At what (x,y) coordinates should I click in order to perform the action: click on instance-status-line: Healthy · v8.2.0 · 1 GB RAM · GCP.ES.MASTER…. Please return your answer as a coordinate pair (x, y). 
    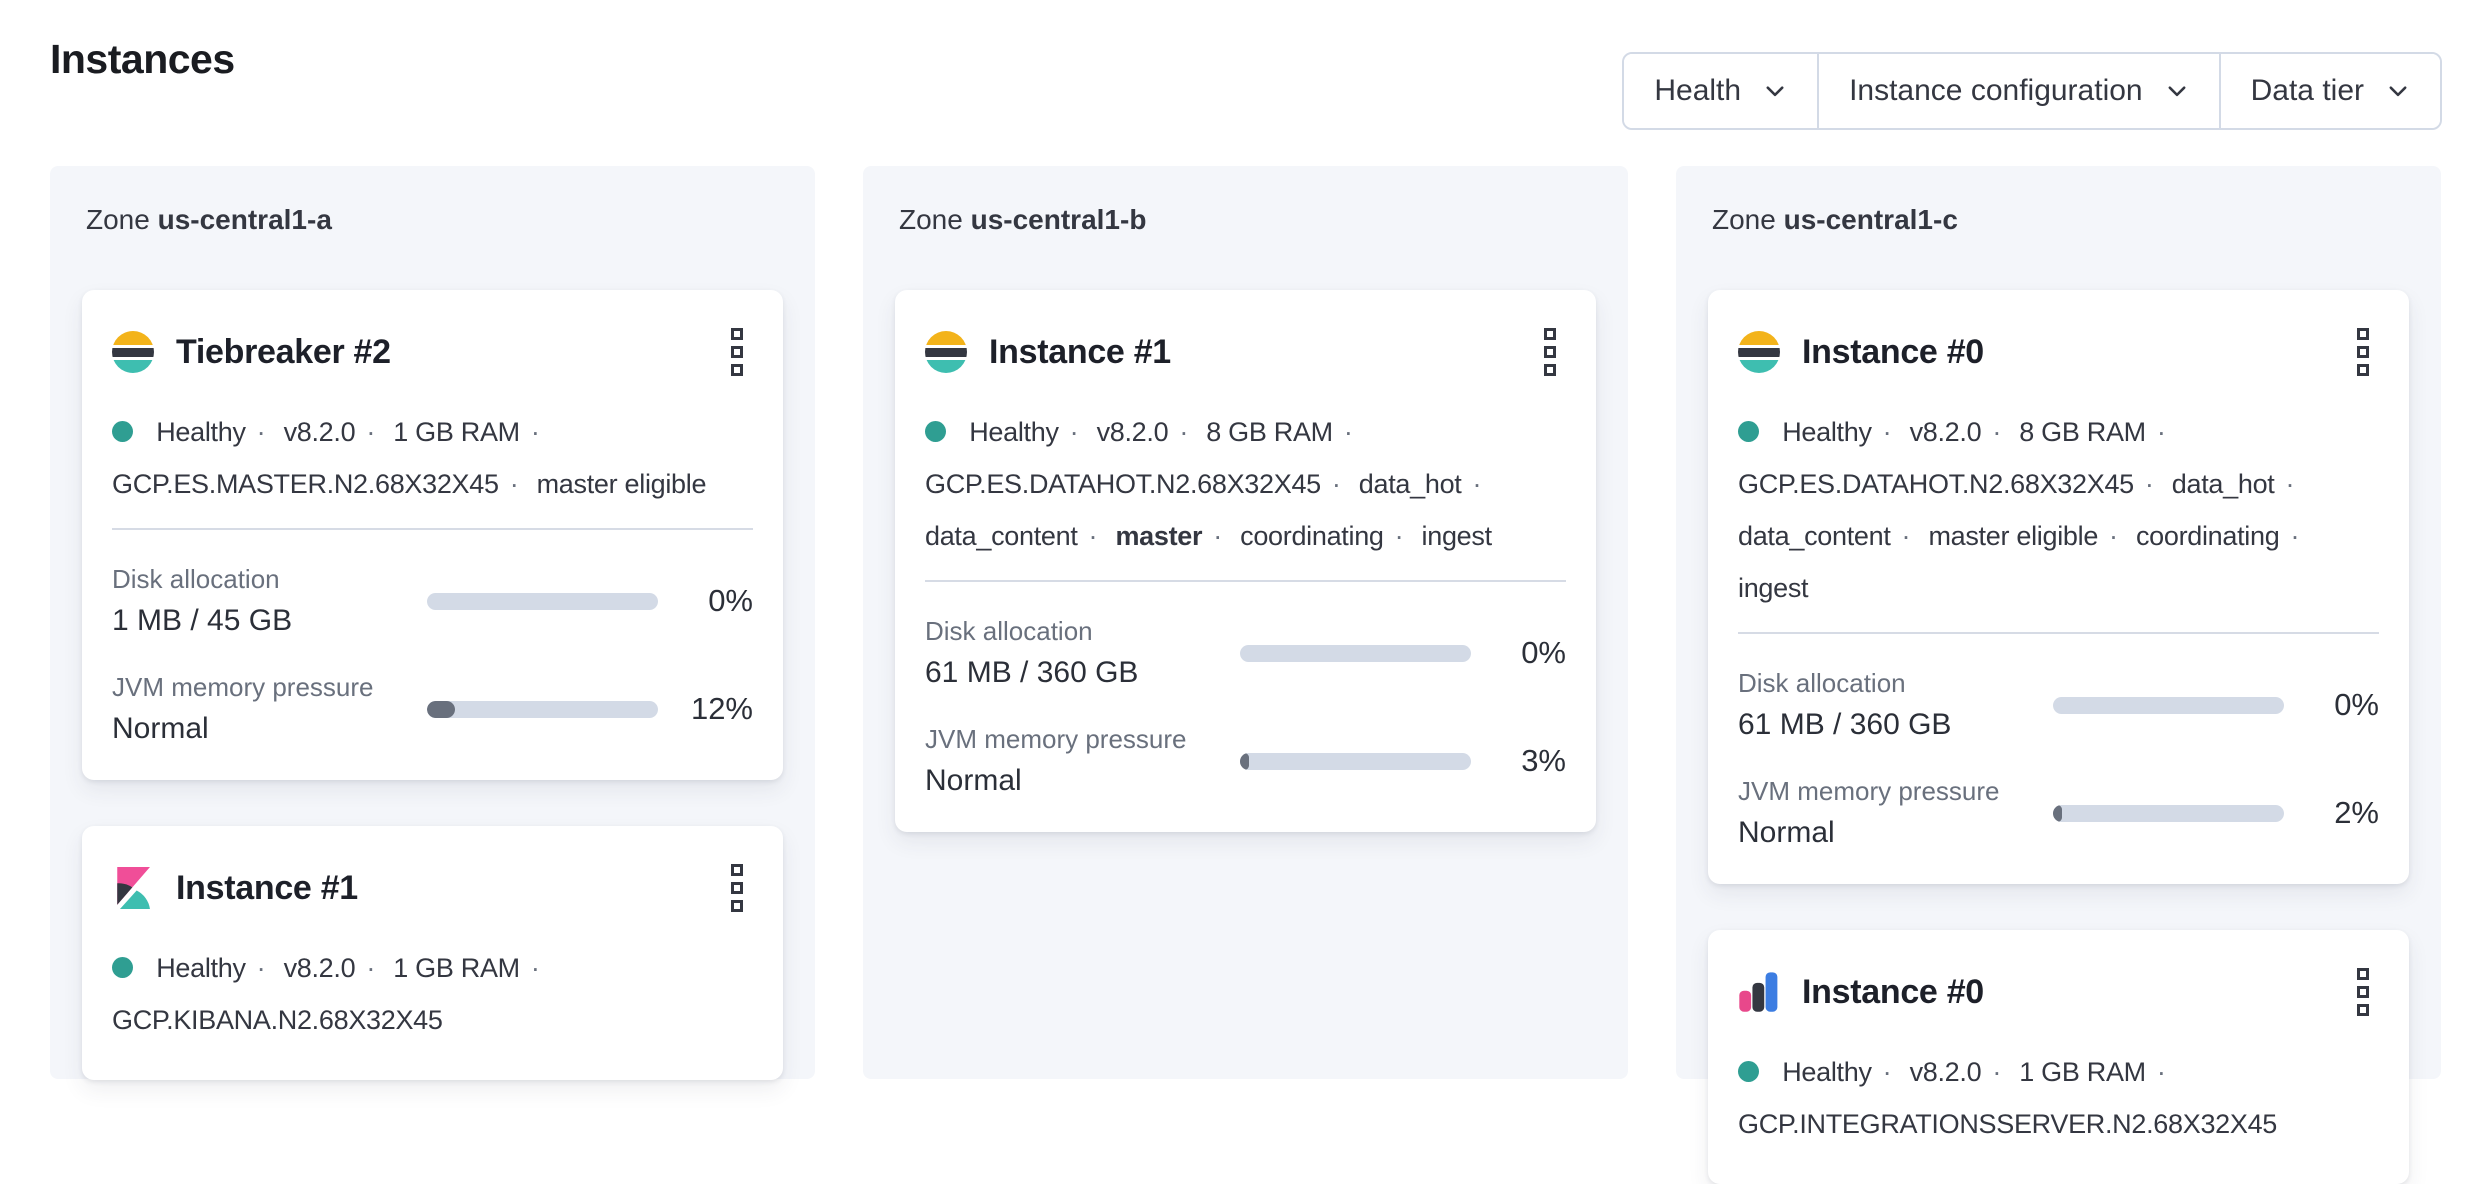
    Looking at the image, I should click on (432, 458).